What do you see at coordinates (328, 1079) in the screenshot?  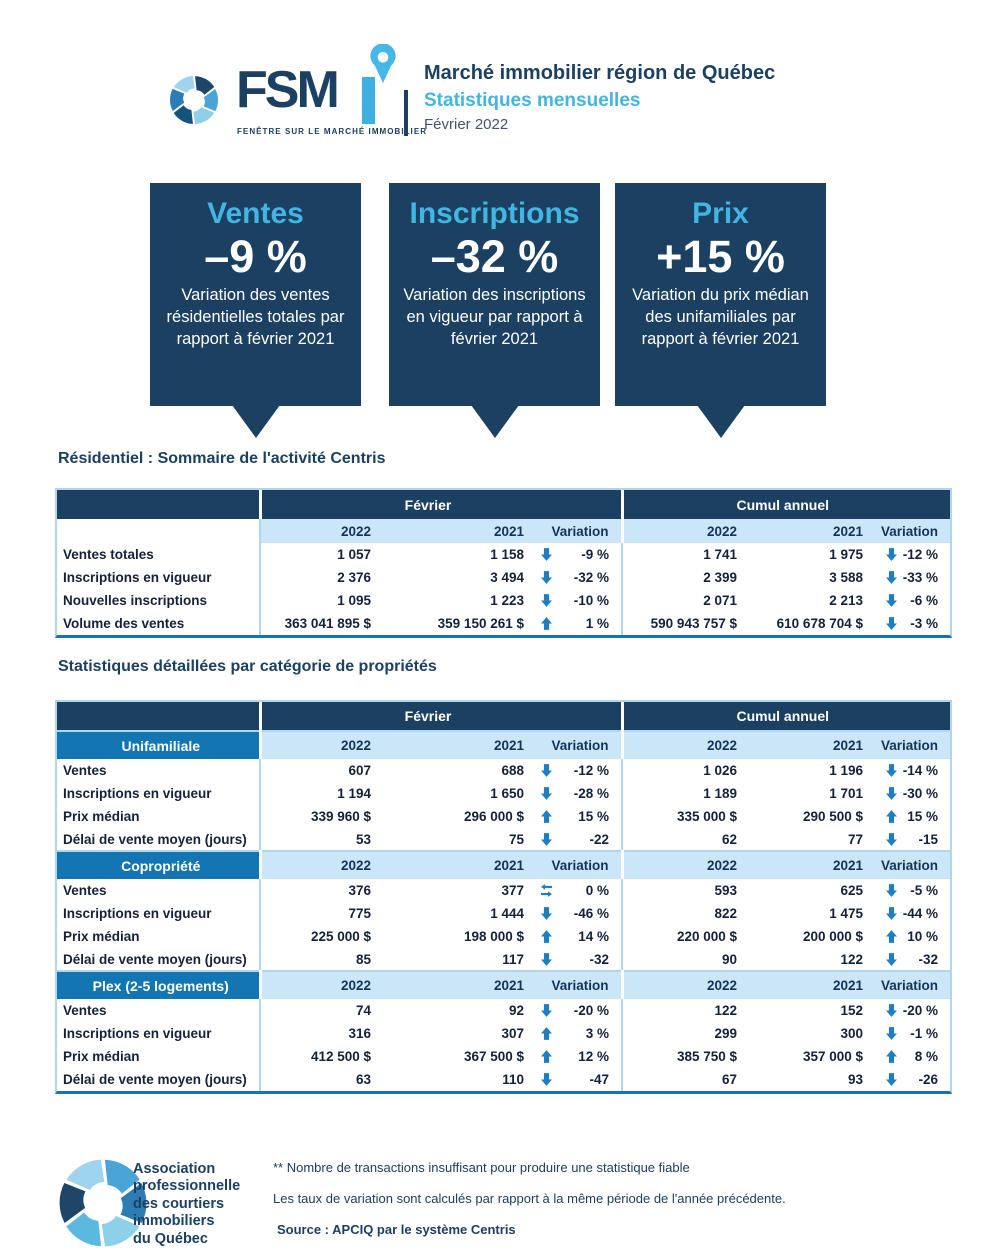 I see `value-cell: 63` at bounding box center [328, 1079].